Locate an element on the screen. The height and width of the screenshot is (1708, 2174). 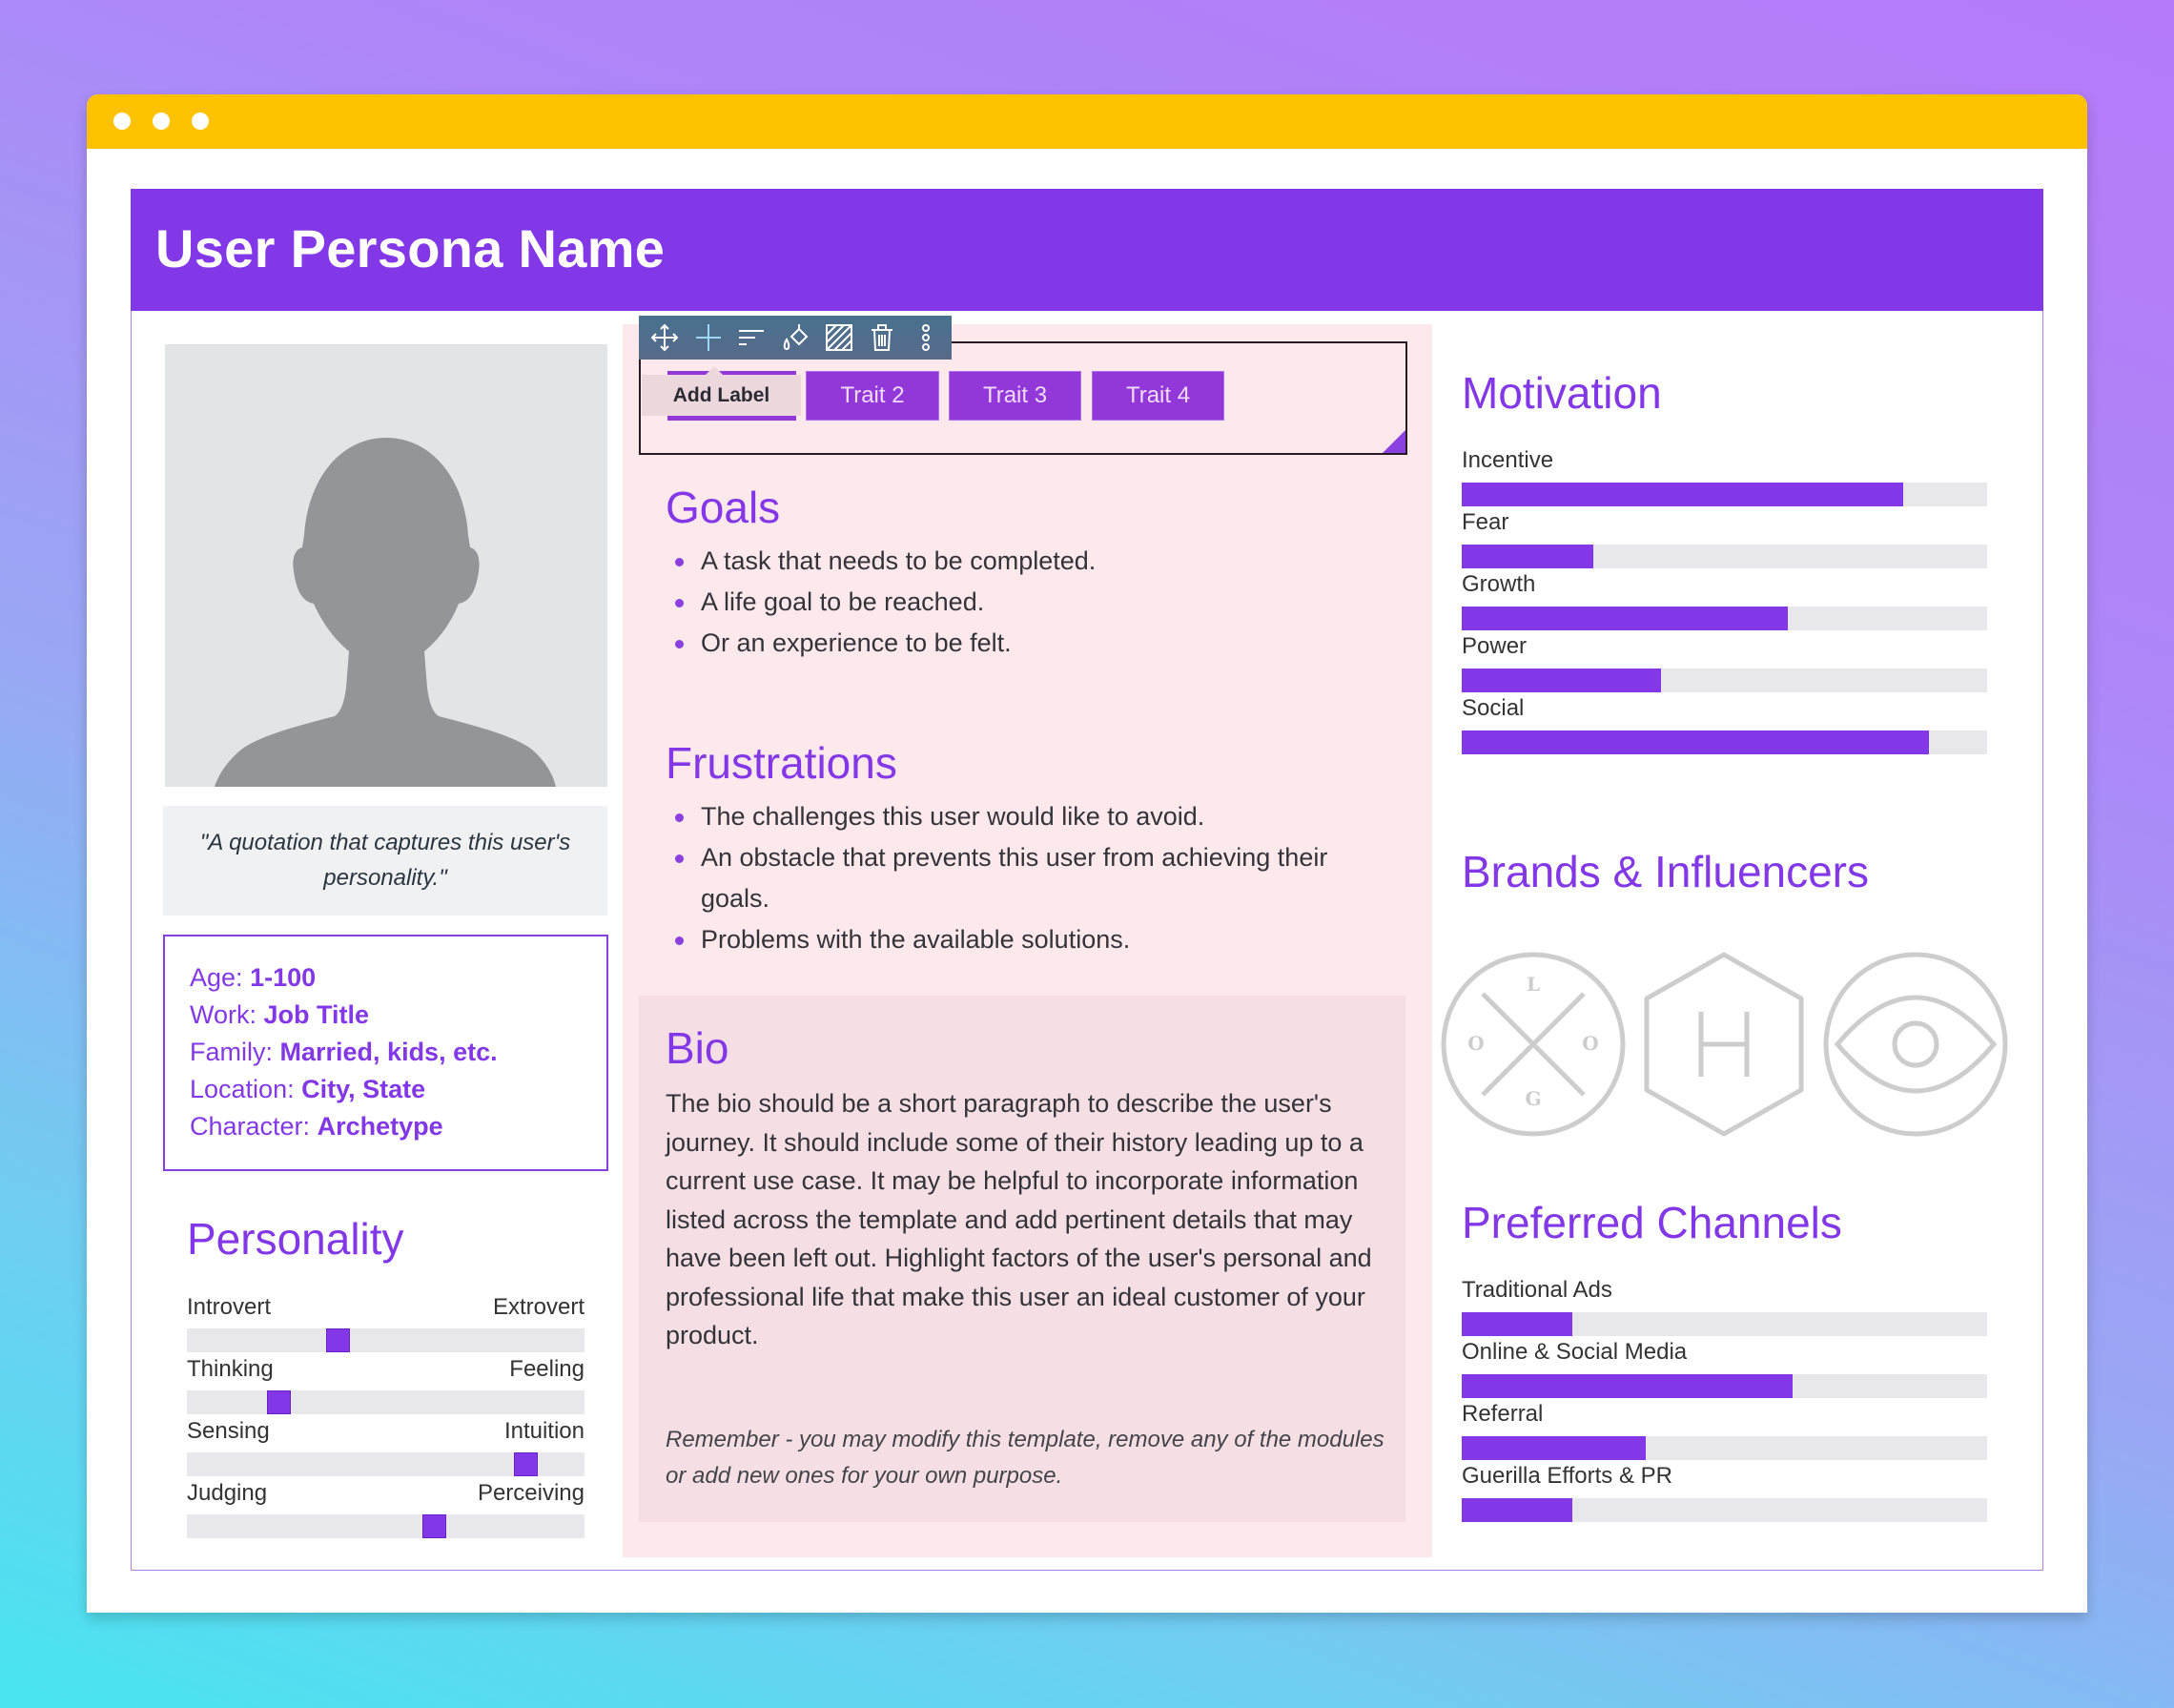
slider-right-label: Extrovert is located at coordinates (538, 1307).